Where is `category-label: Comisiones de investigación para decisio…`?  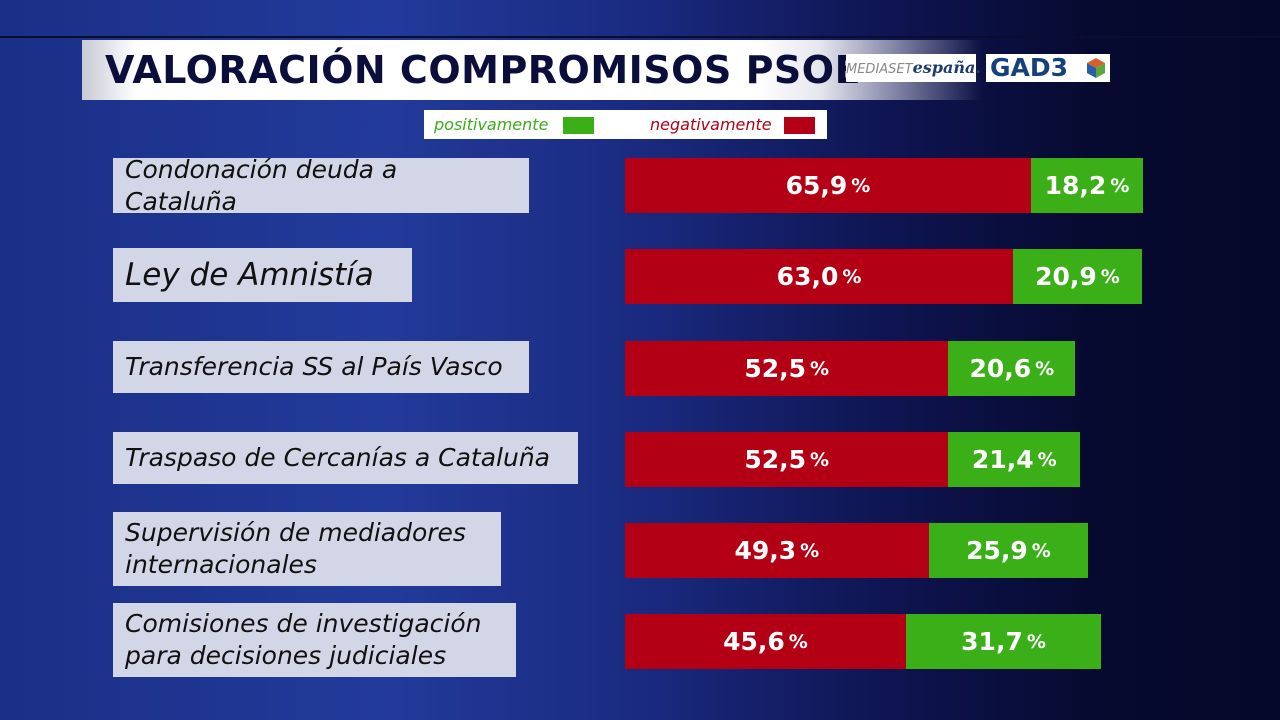
category-label: Comisiones de investigación para decisio… is located at coordinates (314, 640).